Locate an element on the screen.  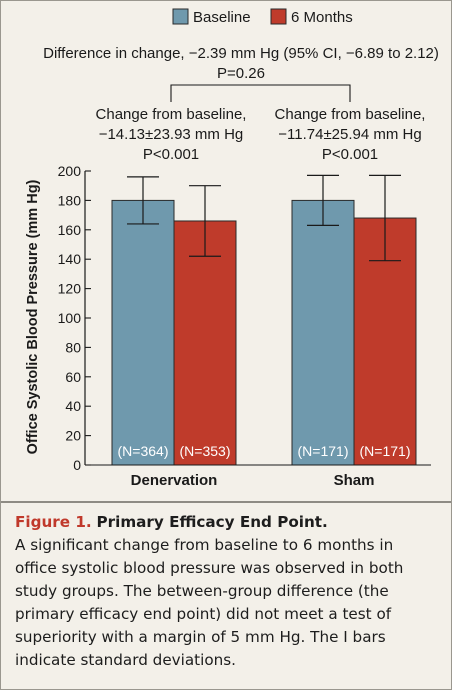
legend-label: Baseline is located at coordinates (222, 17).